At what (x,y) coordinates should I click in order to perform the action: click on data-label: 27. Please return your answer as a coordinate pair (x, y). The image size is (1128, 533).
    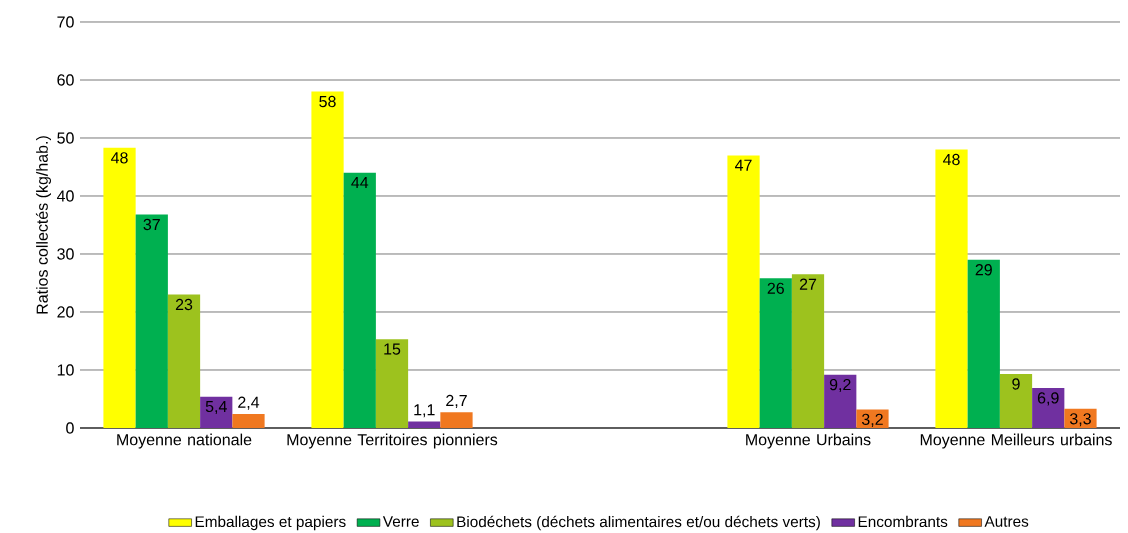
    Looking at the image, I should click on (808, 284).